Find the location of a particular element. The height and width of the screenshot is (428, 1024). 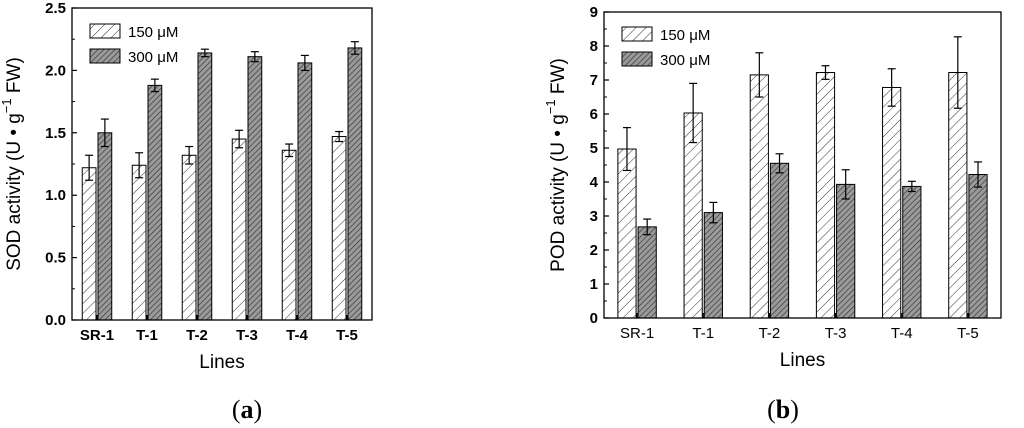

y-tick-label: 1.5 is located at coordinates (55, 133).